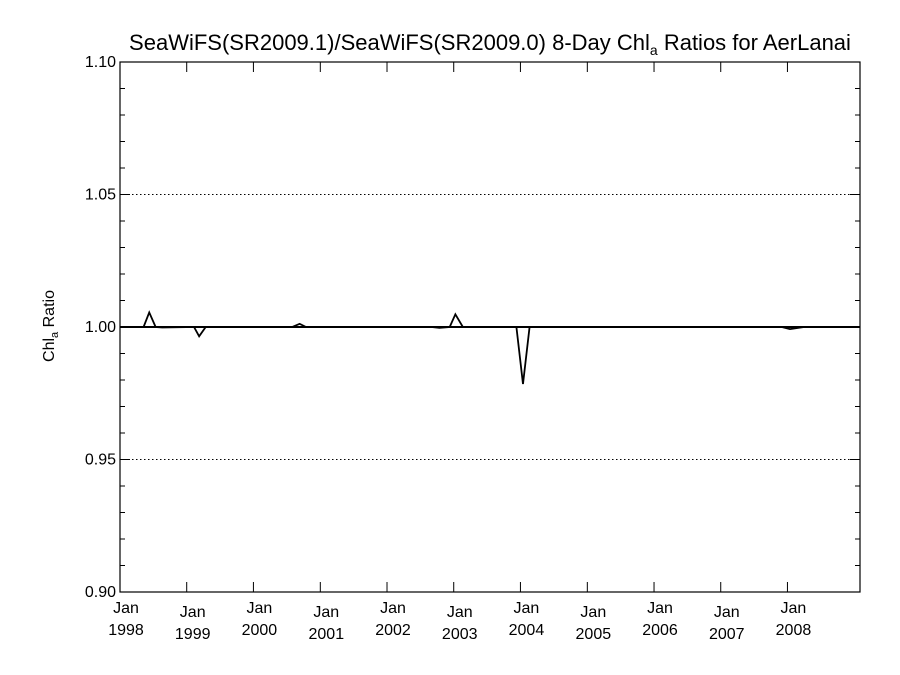  I want to click on x-tick-label: 2001, so click(327, 634).